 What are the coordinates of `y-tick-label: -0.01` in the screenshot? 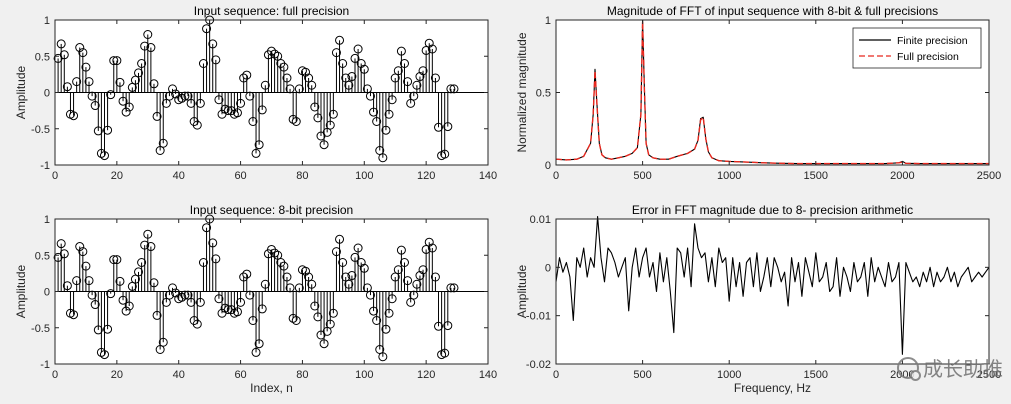 It's located at (538, 317).